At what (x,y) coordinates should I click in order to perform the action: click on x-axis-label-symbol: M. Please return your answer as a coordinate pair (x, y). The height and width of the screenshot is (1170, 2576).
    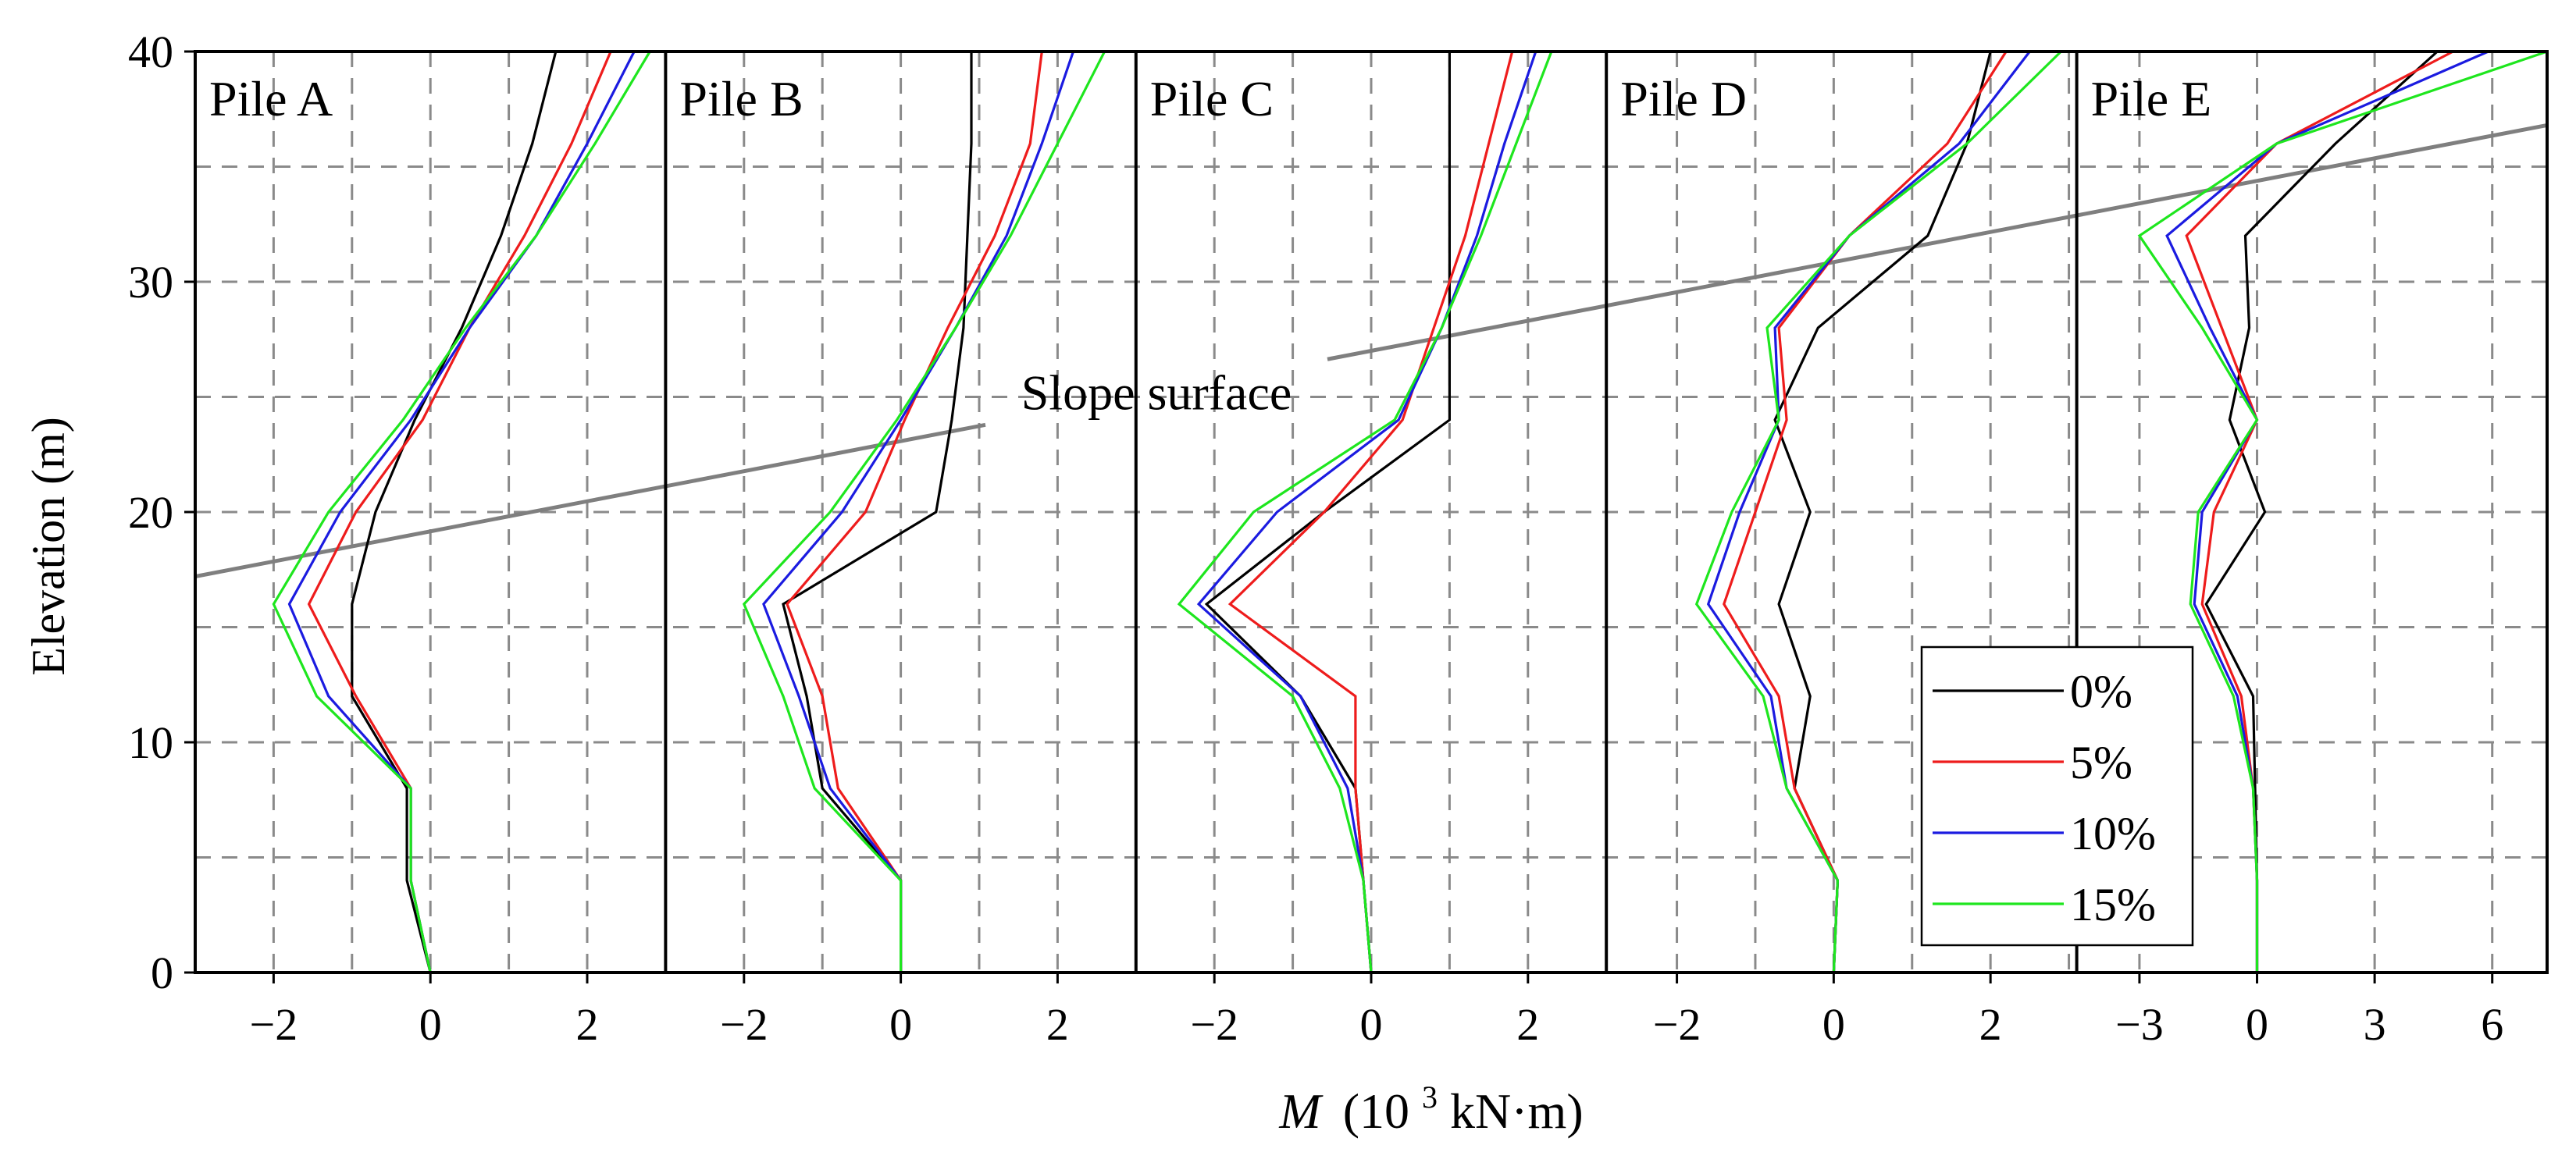
    Looking at the image, I should click on (1301, 1111).